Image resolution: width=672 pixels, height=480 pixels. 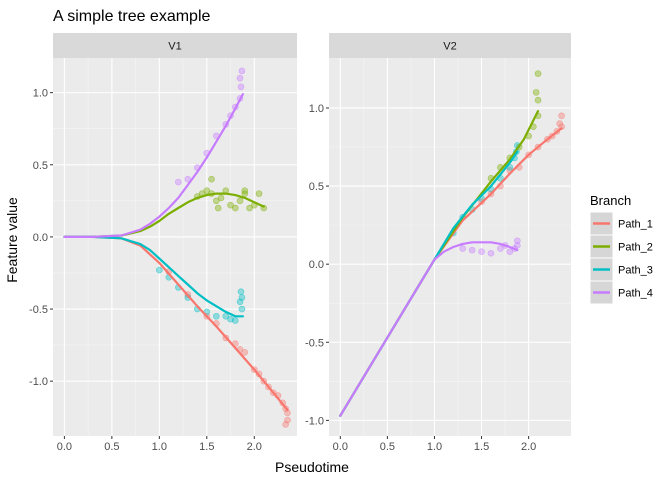 I want to click on legend-item-path_3: Path_3, so click(x=621, y=269).